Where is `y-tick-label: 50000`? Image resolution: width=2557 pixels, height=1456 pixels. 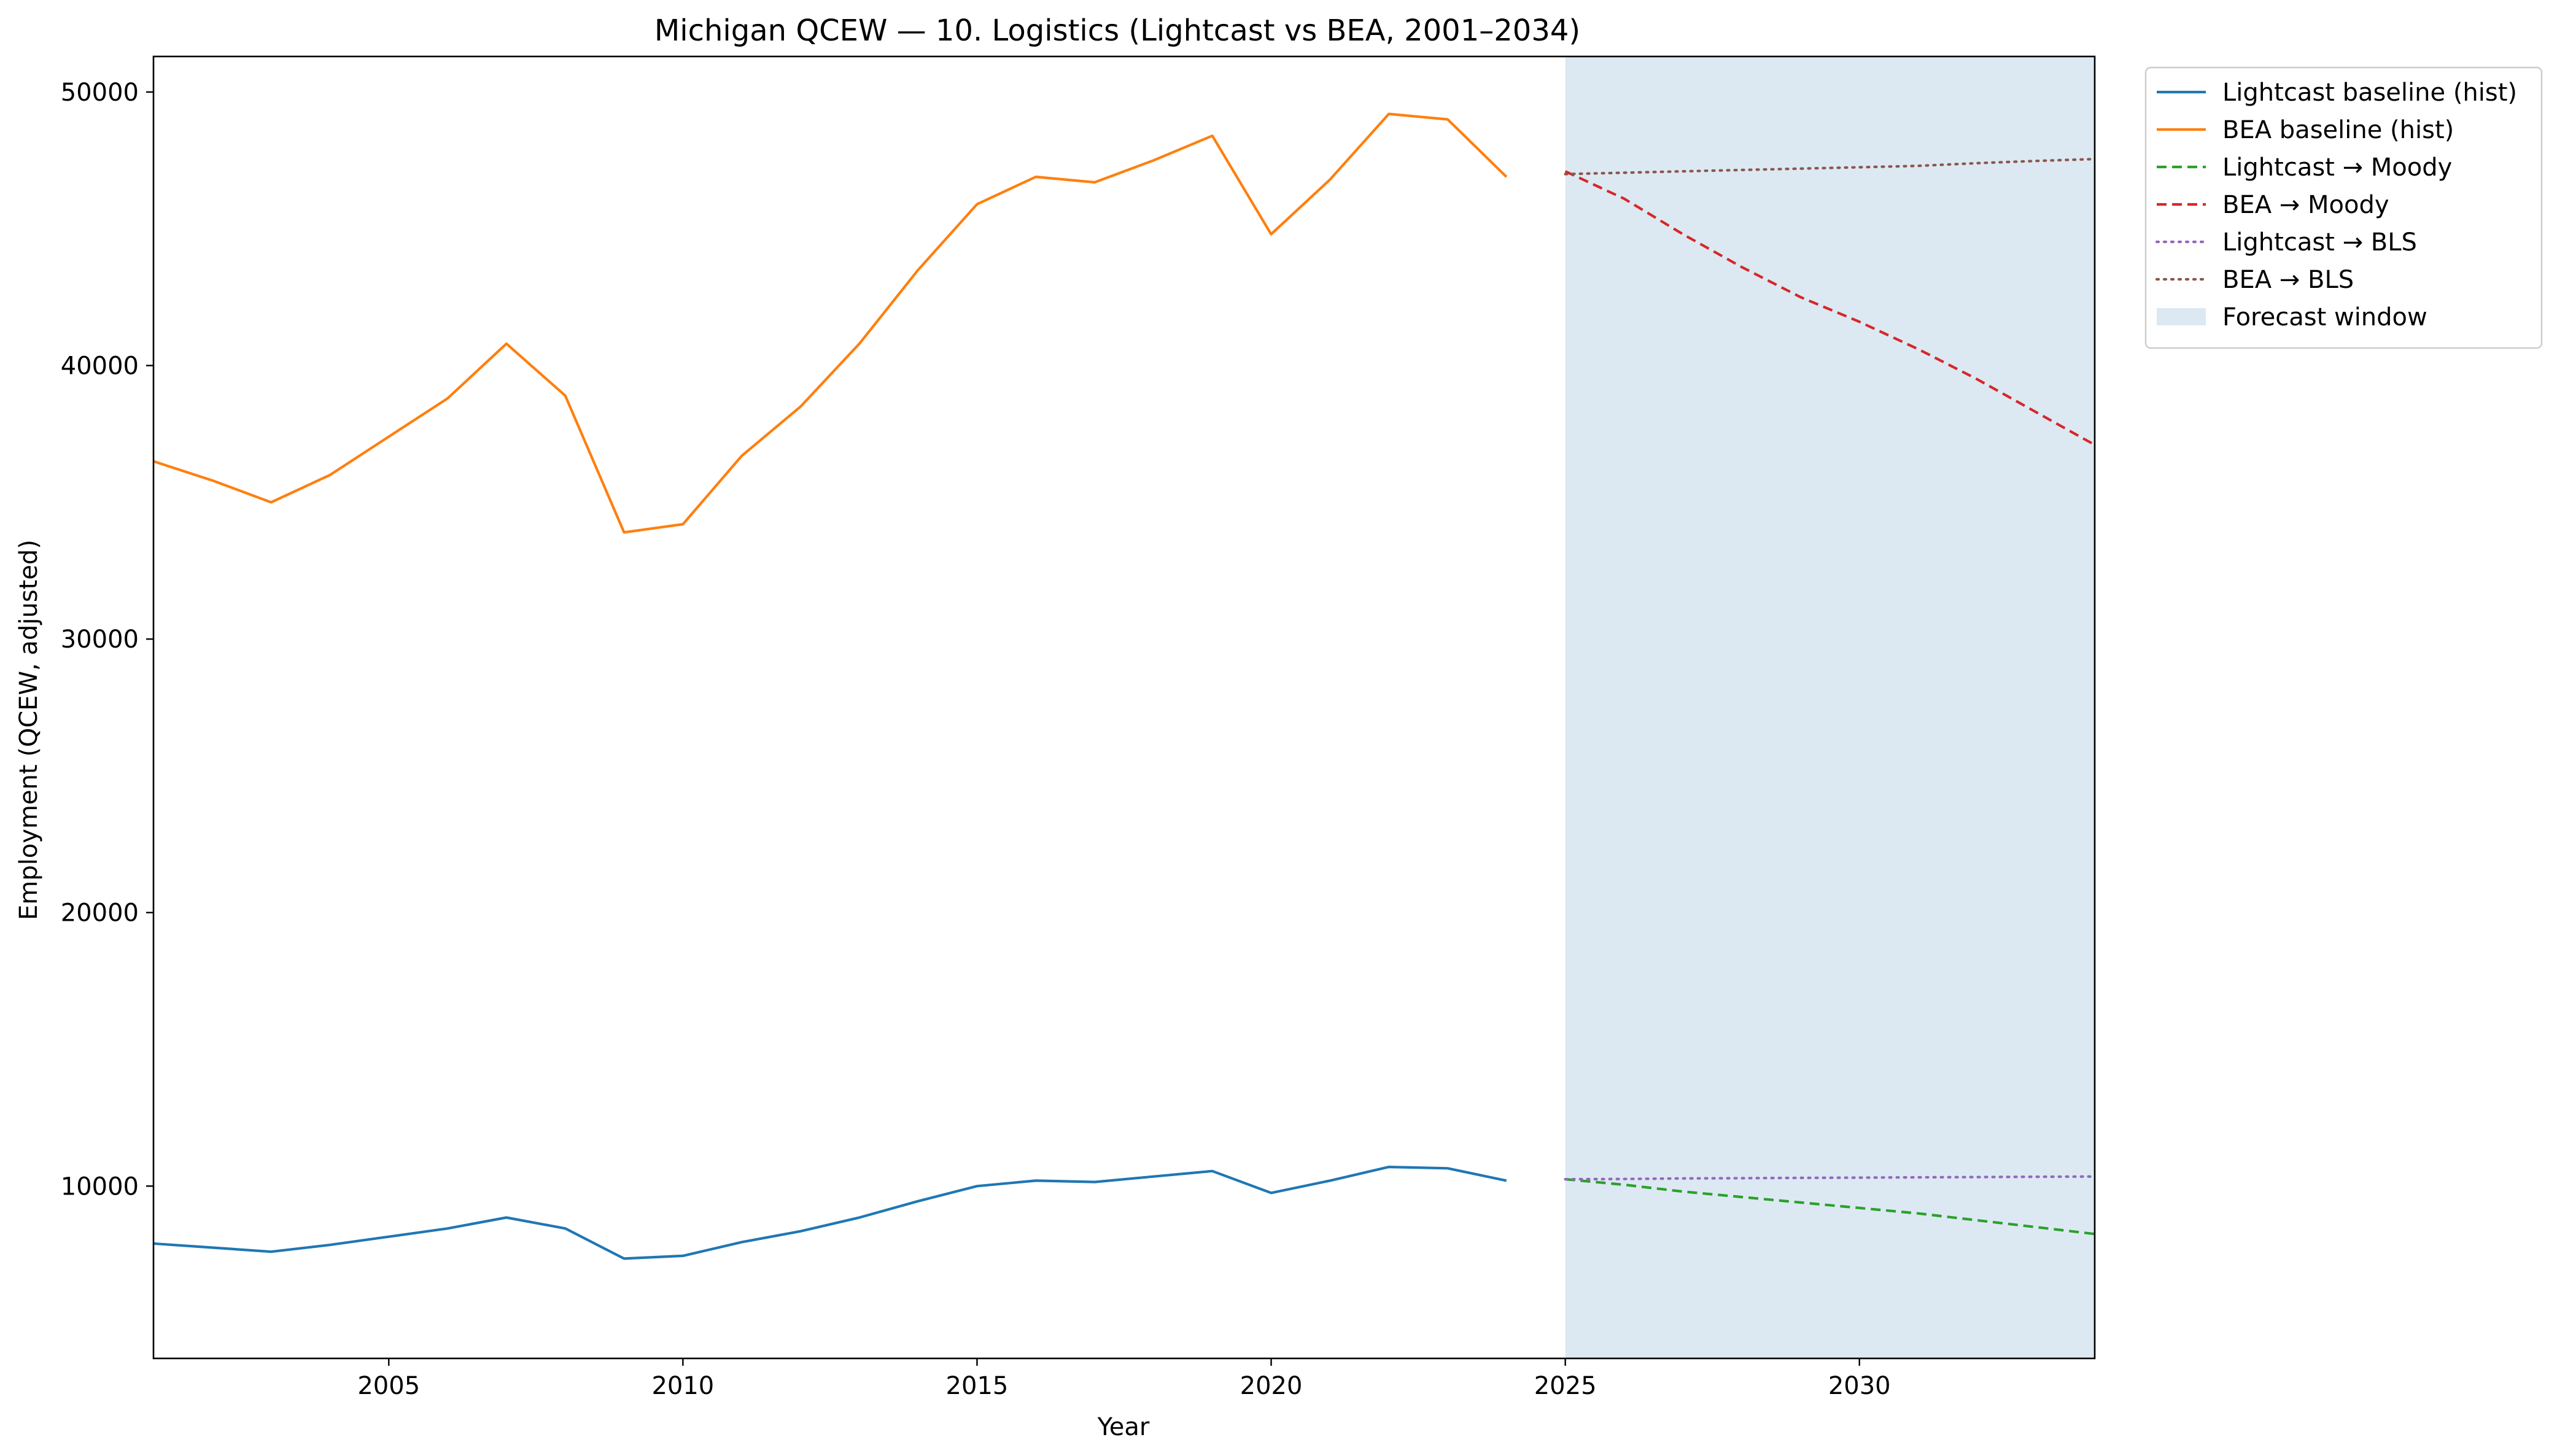 y-tick-label: 50000 is located at coordinates (100, 93).